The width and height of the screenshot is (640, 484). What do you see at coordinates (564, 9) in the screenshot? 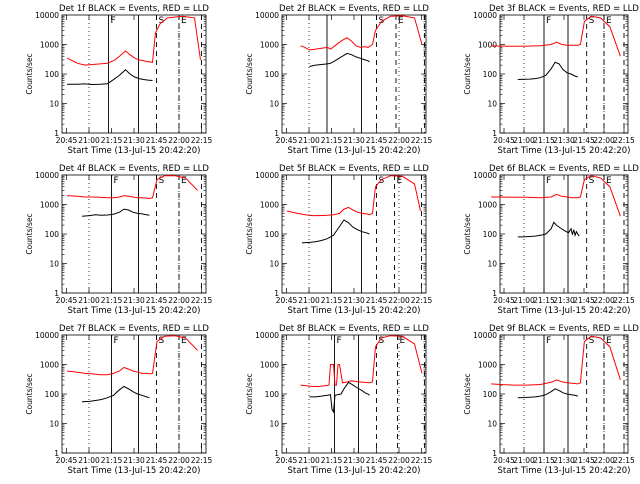
I see `panel-title: Det 3f BLACK = Events, RED = LLD` at bounding box center [564, 9].